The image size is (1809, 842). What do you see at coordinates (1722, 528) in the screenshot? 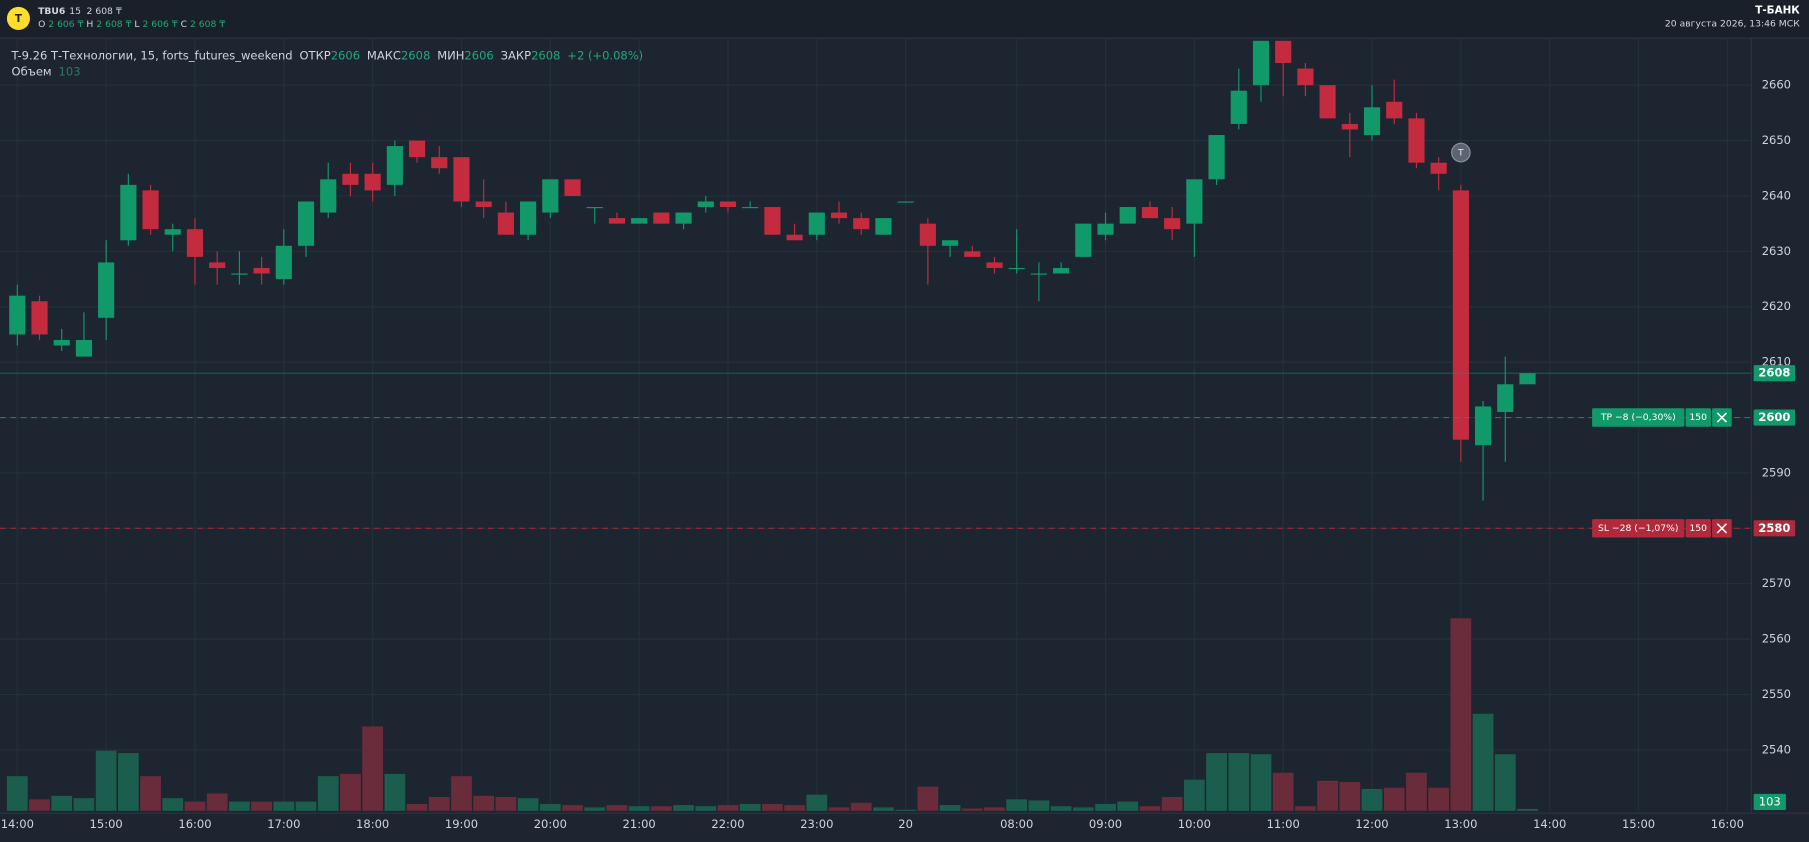
I see `order-cancel-icon` at bounding box center [1722, 528].